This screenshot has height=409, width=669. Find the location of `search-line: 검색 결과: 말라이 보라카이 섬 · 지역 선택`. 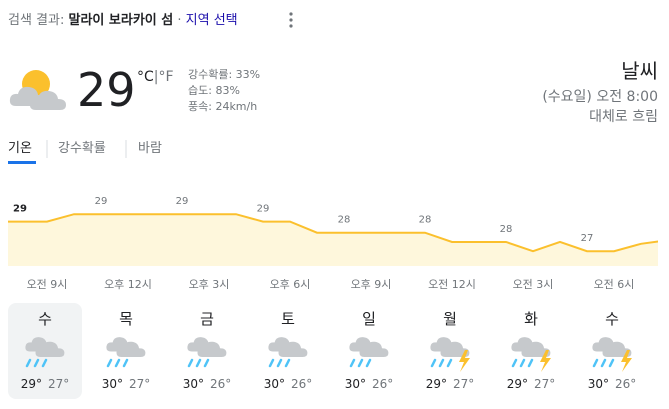

search-line: 검색 결과: 말라이 보라카이 섬 · 지역 선택 is located at coordinates (123, 20).